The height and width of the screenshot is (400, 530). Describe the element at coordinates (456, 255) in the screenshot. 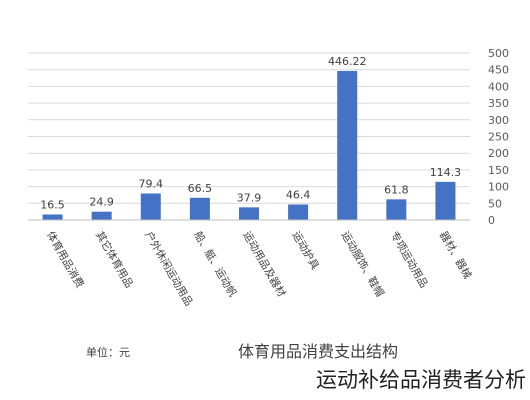

I see `x-tick-label: 器材、器械` at that location.